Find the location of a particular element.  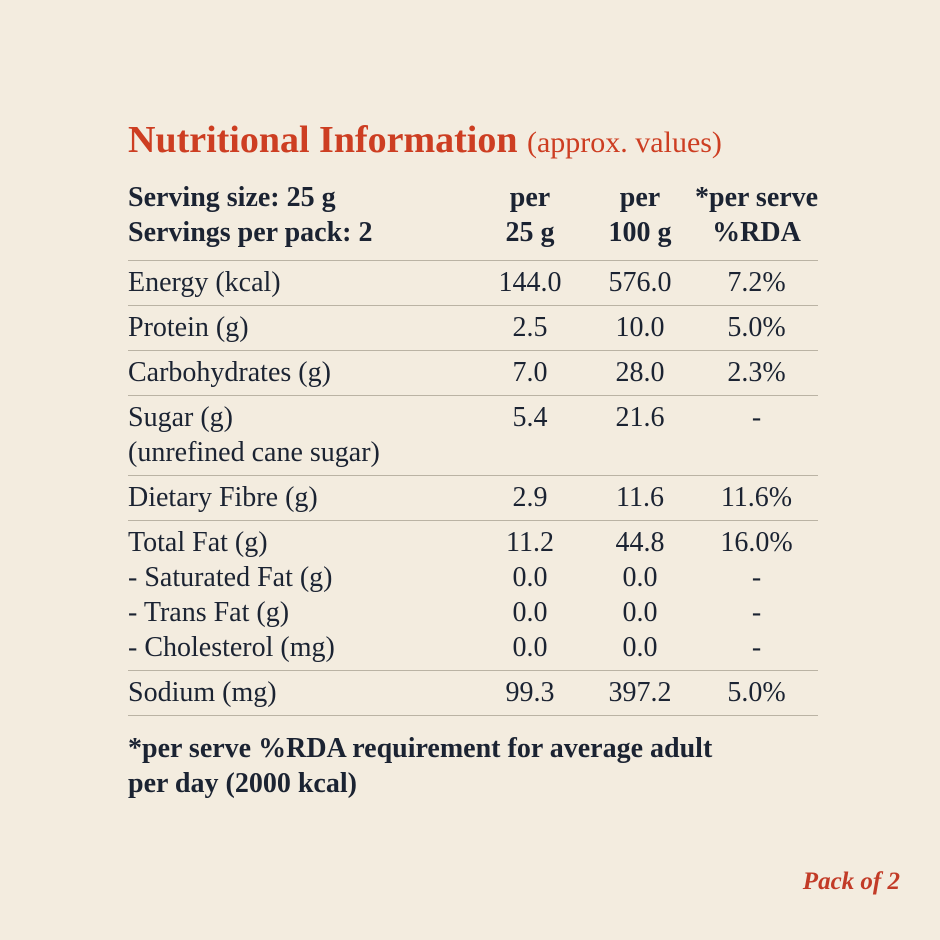

row-label: Carbohydrates (g) is located at coordinates (229, 372).